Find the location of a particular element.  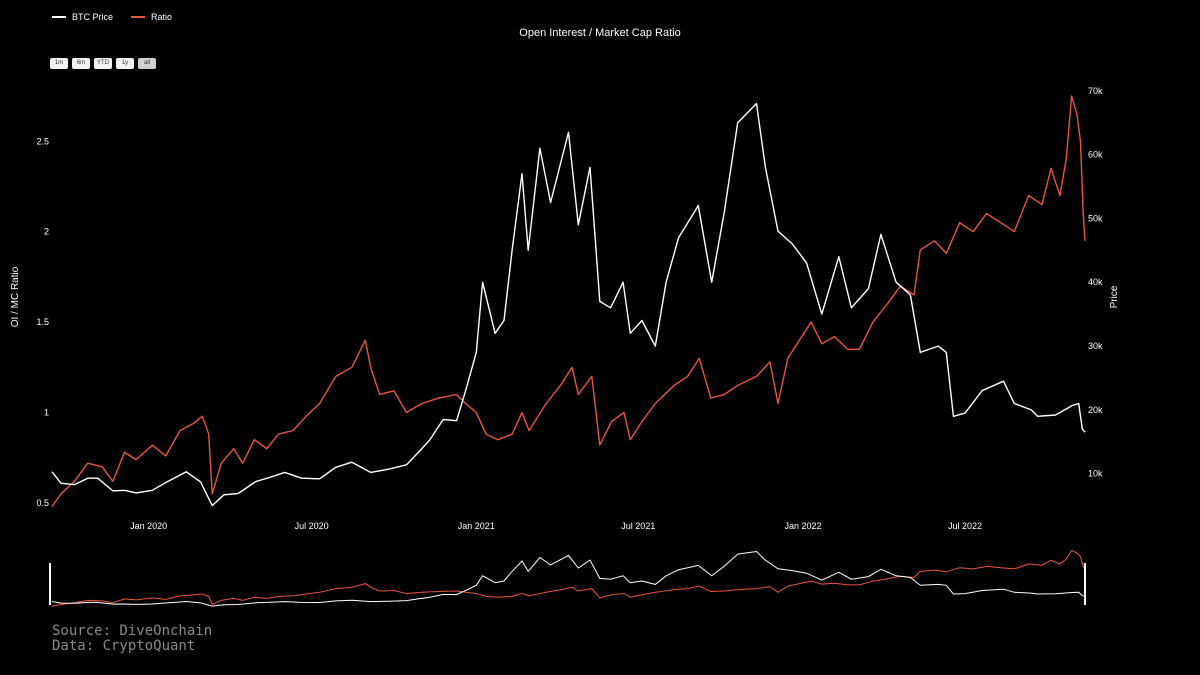

range-selector: 1m 6m YTD 1y all is located at coordinates (103, 63).